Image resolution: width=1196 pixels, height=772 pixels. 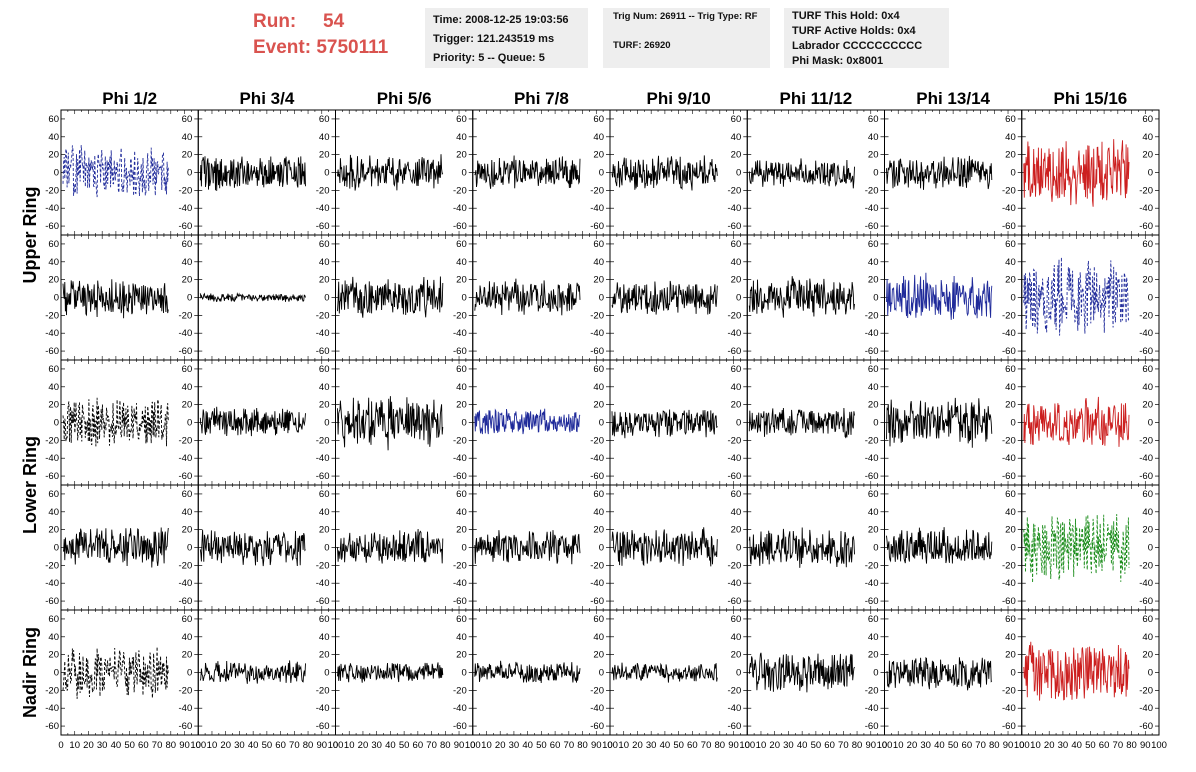 I want to click on x-tick-label: 10, so click(x=1035, y=745).